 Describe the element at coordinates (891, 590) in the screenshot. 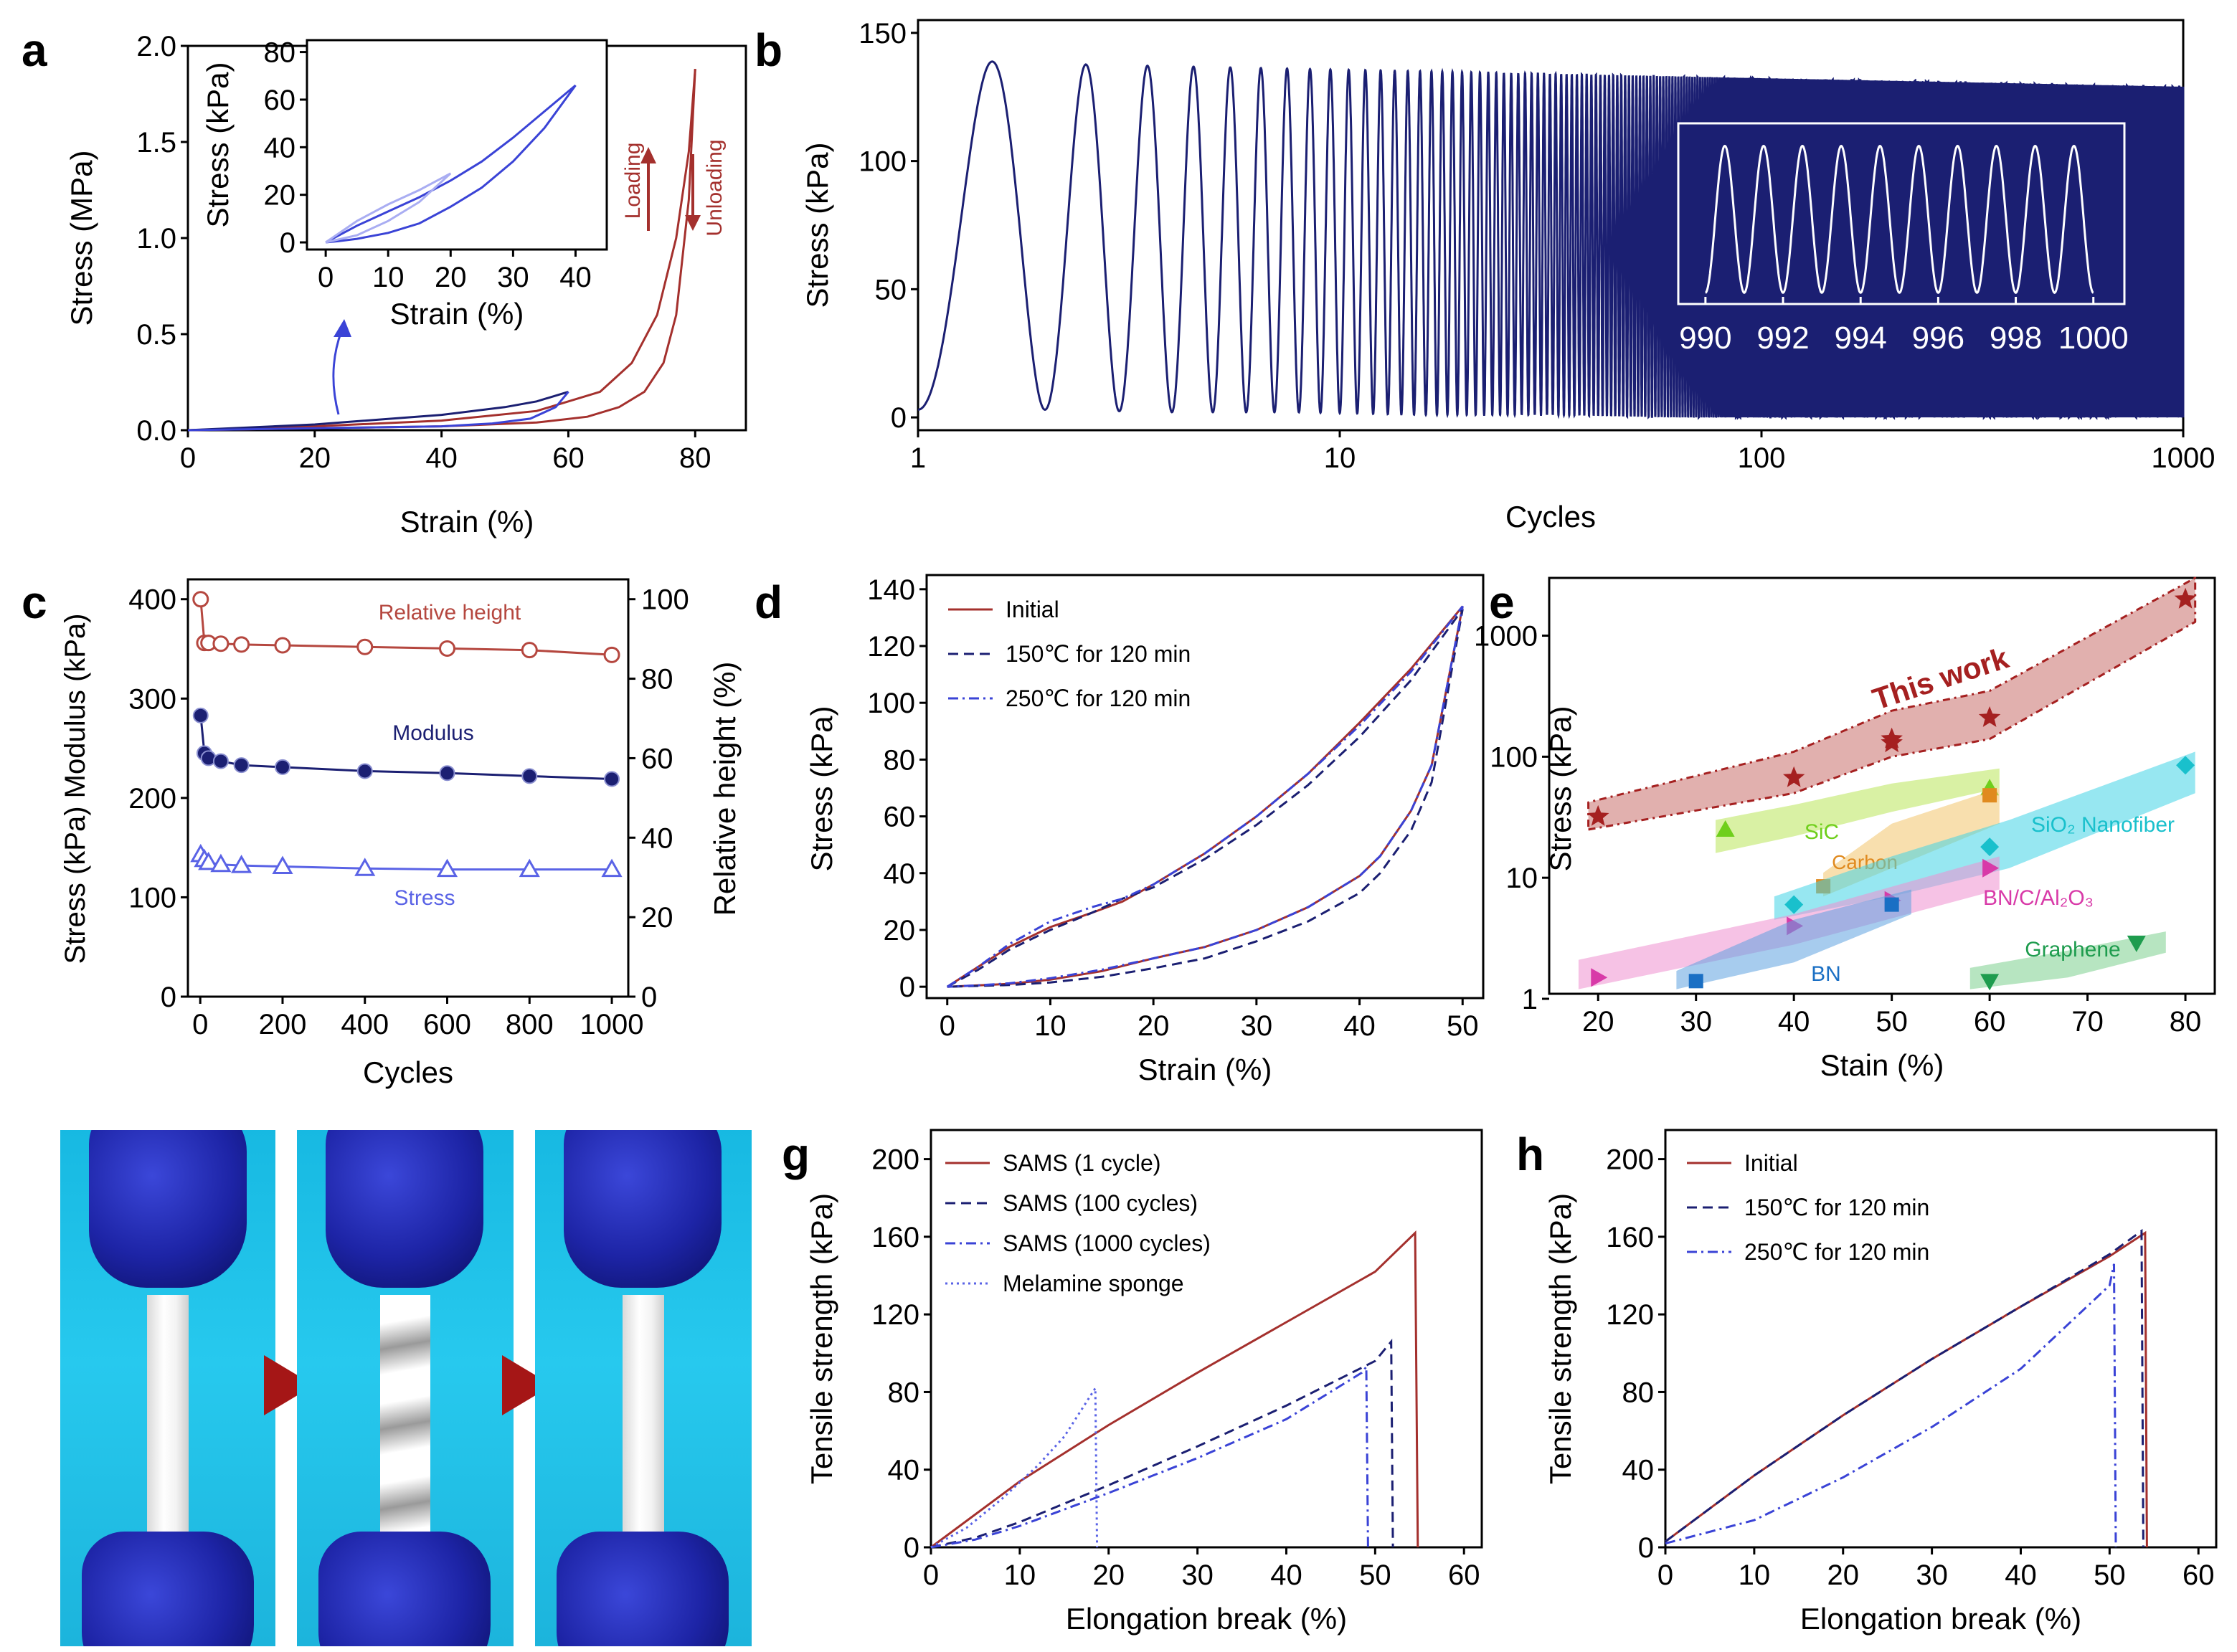

I see `y-tick-label: 140` at that location.